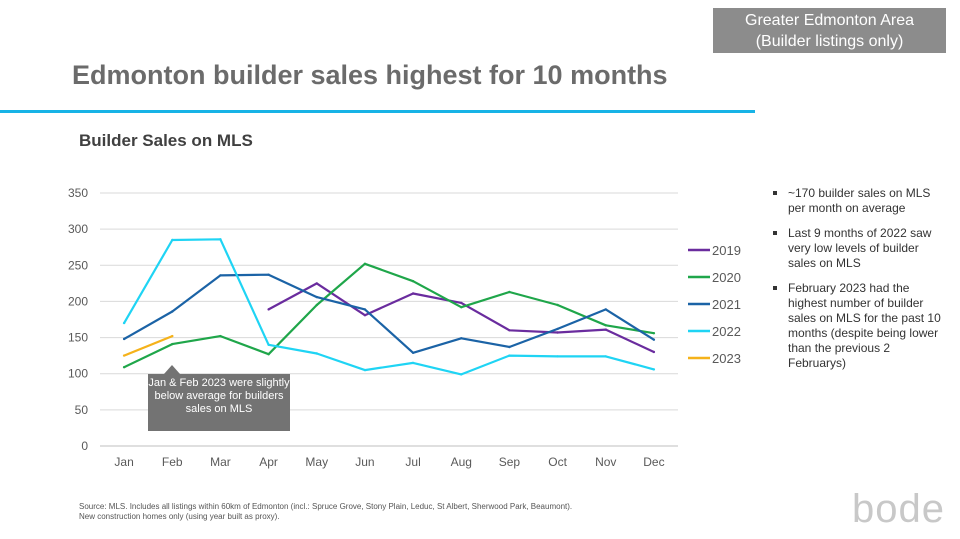  I want to click on y-tick-label: 150, so click(78, 338).